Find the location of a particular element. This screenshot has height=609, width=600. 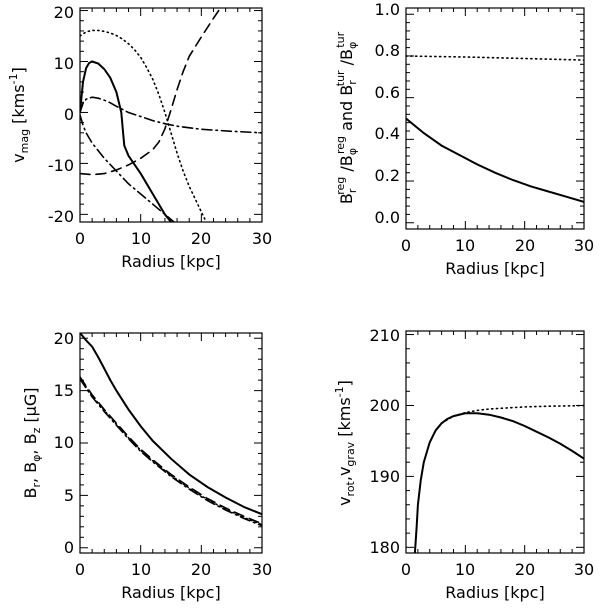

y-tick-label: 5 is located at coordinates (69, 495).